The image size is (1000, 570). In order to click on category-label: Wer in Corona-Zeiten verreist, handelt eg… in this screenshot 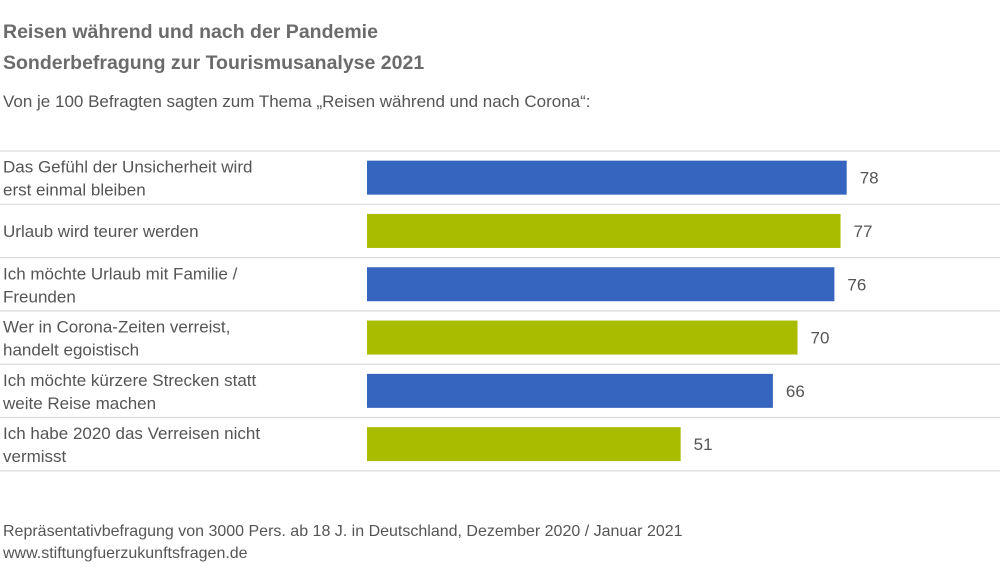, I will do `click(116, 339)`.